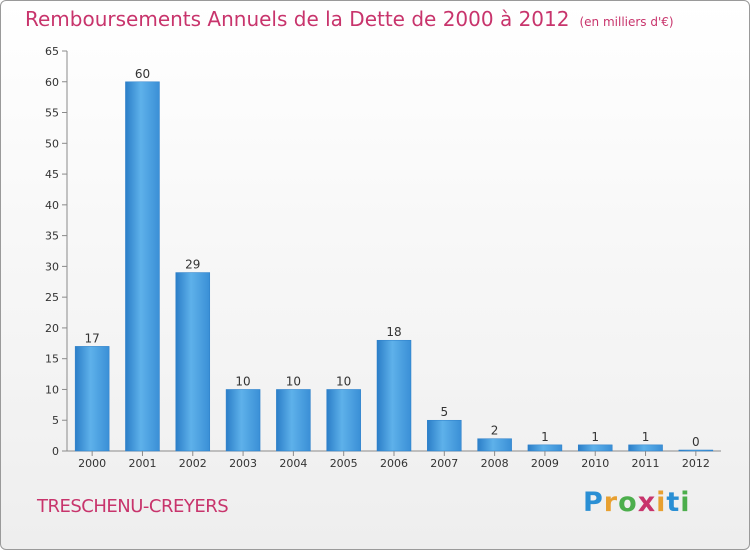 The width and height of the screenshot is (750, 550). I want to click on y-tick-label: 45, so click(52, 174).